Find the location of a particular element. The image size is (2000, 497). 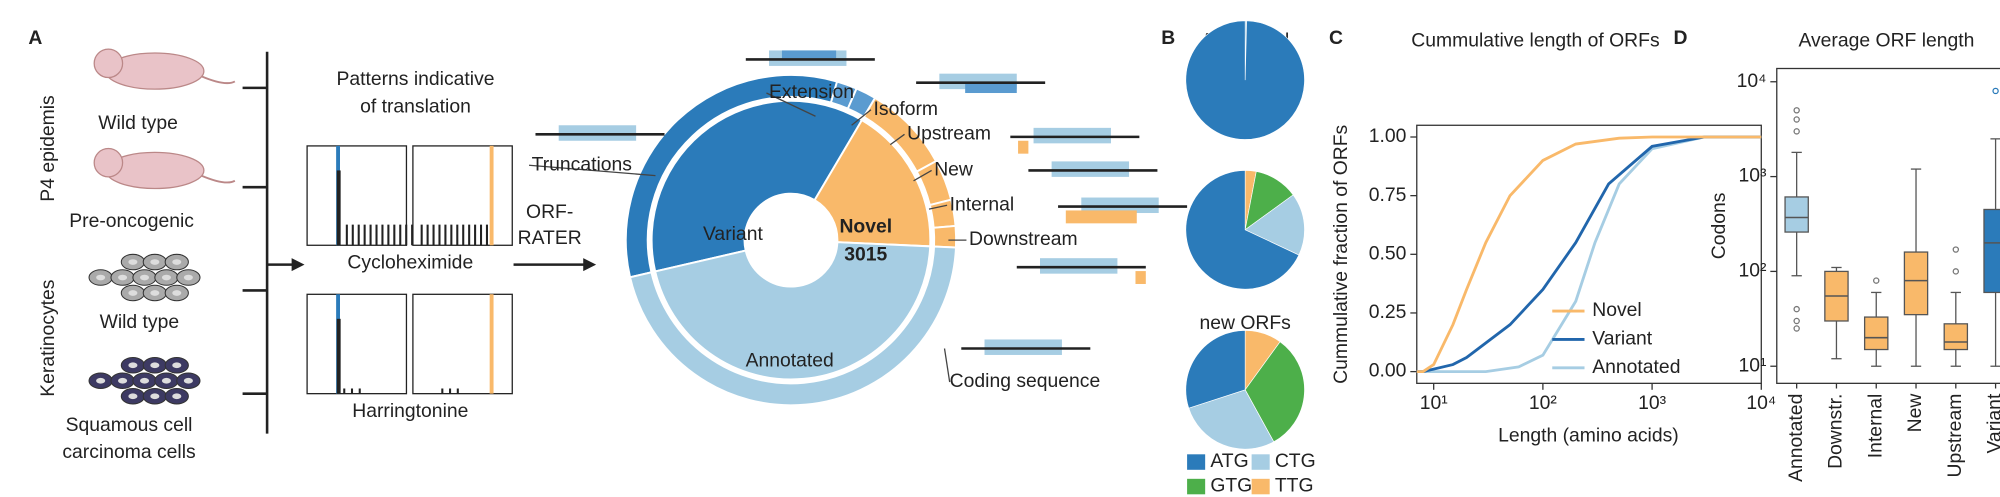

group-label: Keratinocytes is located at coordinates (48, 338).